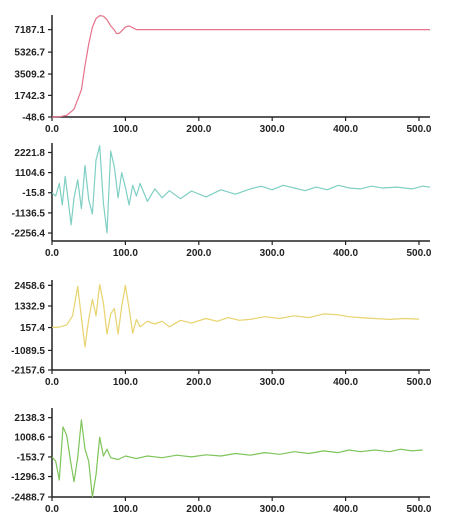  What do you see at coordinates (29, 213) in the screenshot?
I see `y-tick-label: -1136.5` at bounding box center [29, 213].